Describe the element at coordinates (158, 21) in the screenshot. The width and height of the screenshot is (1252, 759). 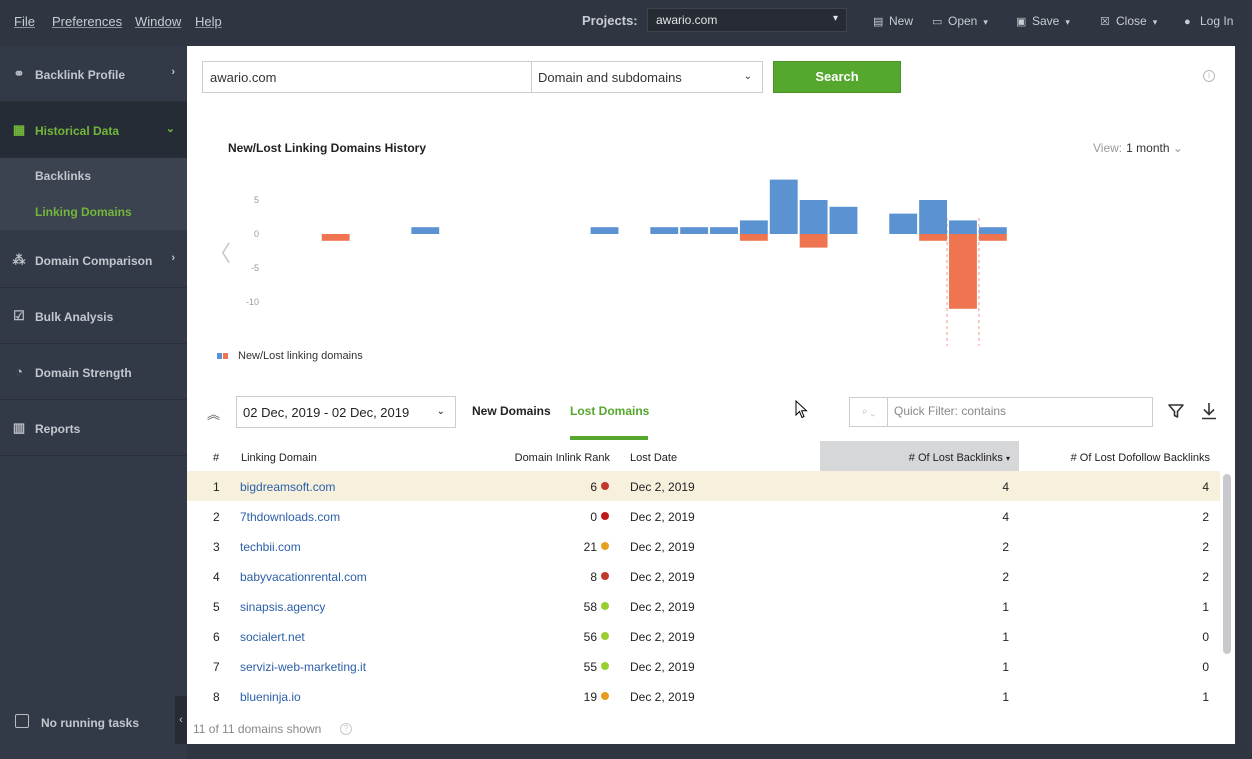
I see `menu-window: Window` at that location.